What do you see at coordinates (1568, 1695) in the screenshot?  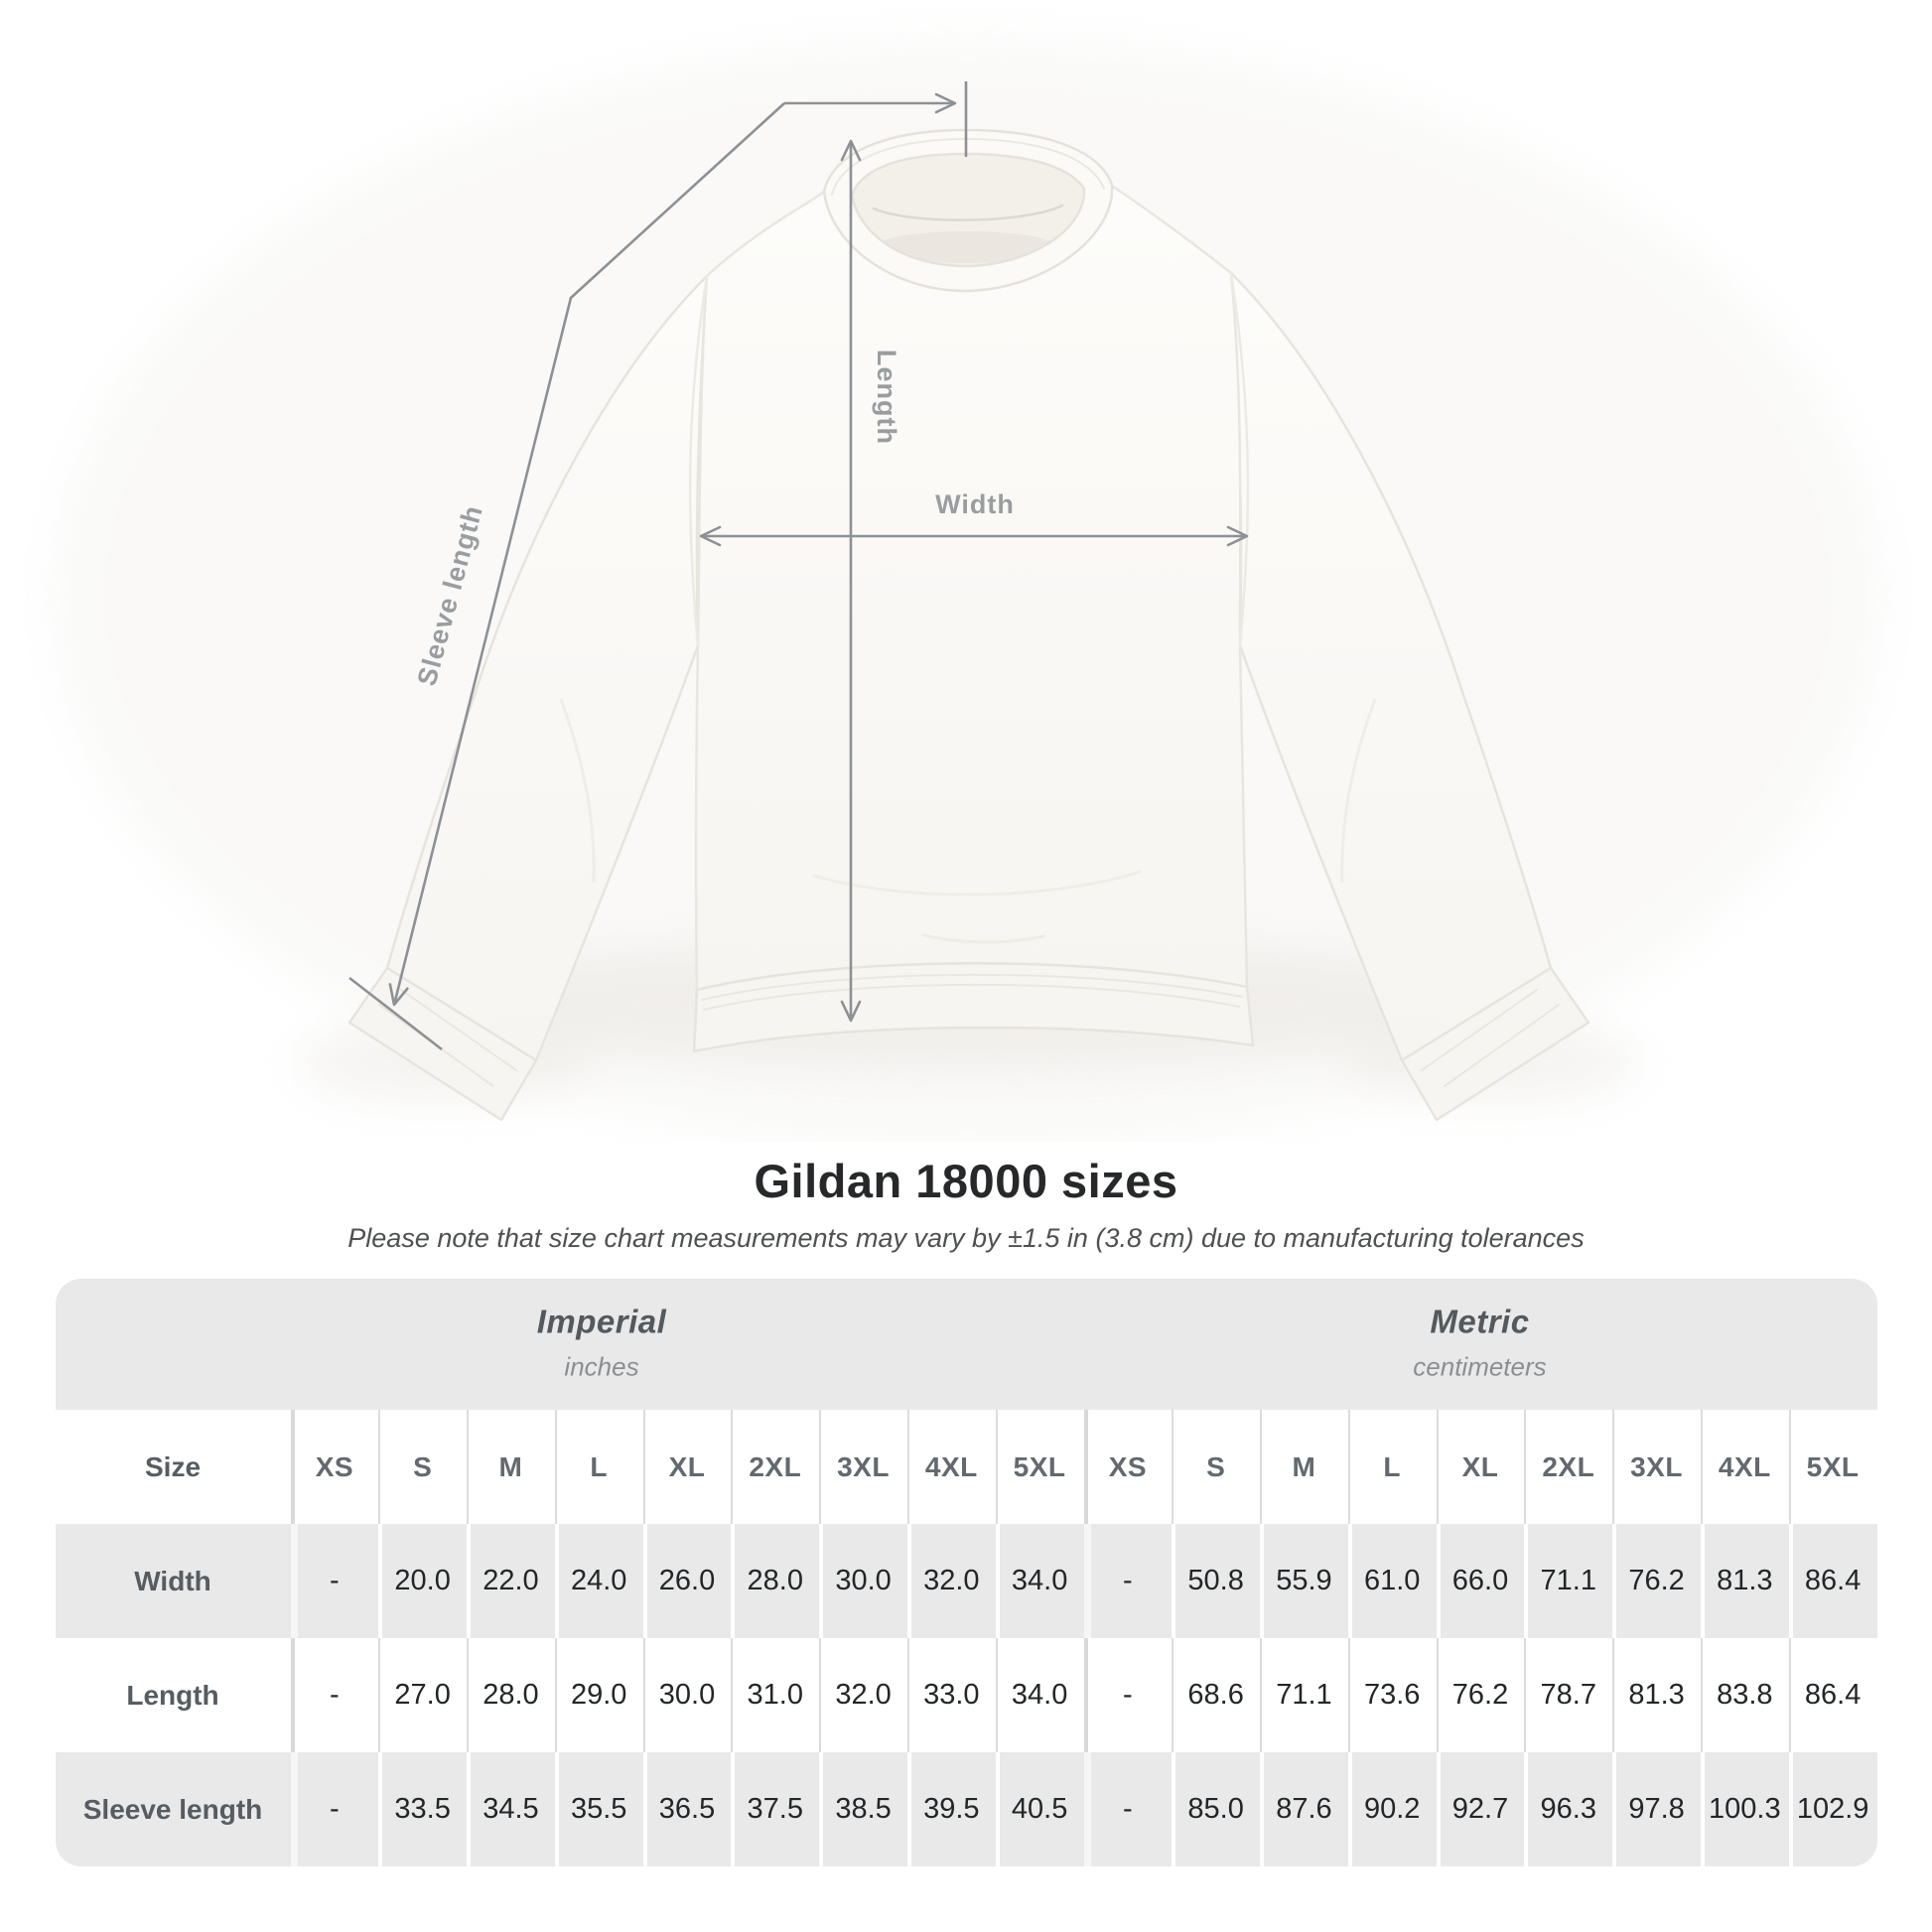 I see `table-cell: 78.7` at bounding box center [1568, 1695].